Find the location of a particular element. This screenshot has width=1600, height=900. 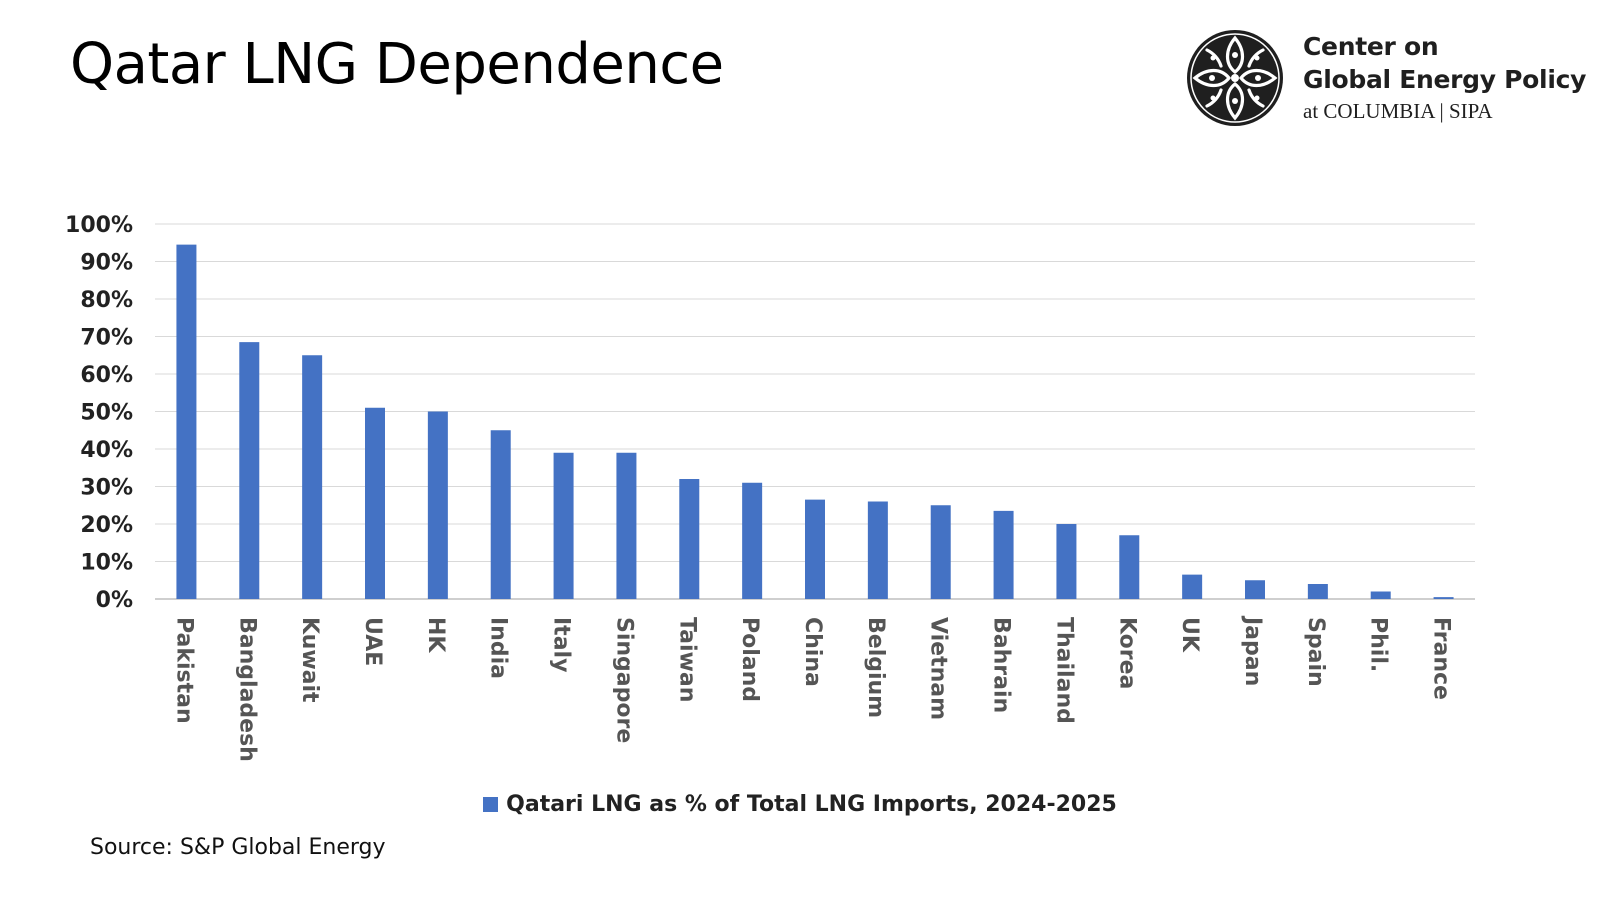

x-tick-label: Italy is located at coordinates (561, 644).